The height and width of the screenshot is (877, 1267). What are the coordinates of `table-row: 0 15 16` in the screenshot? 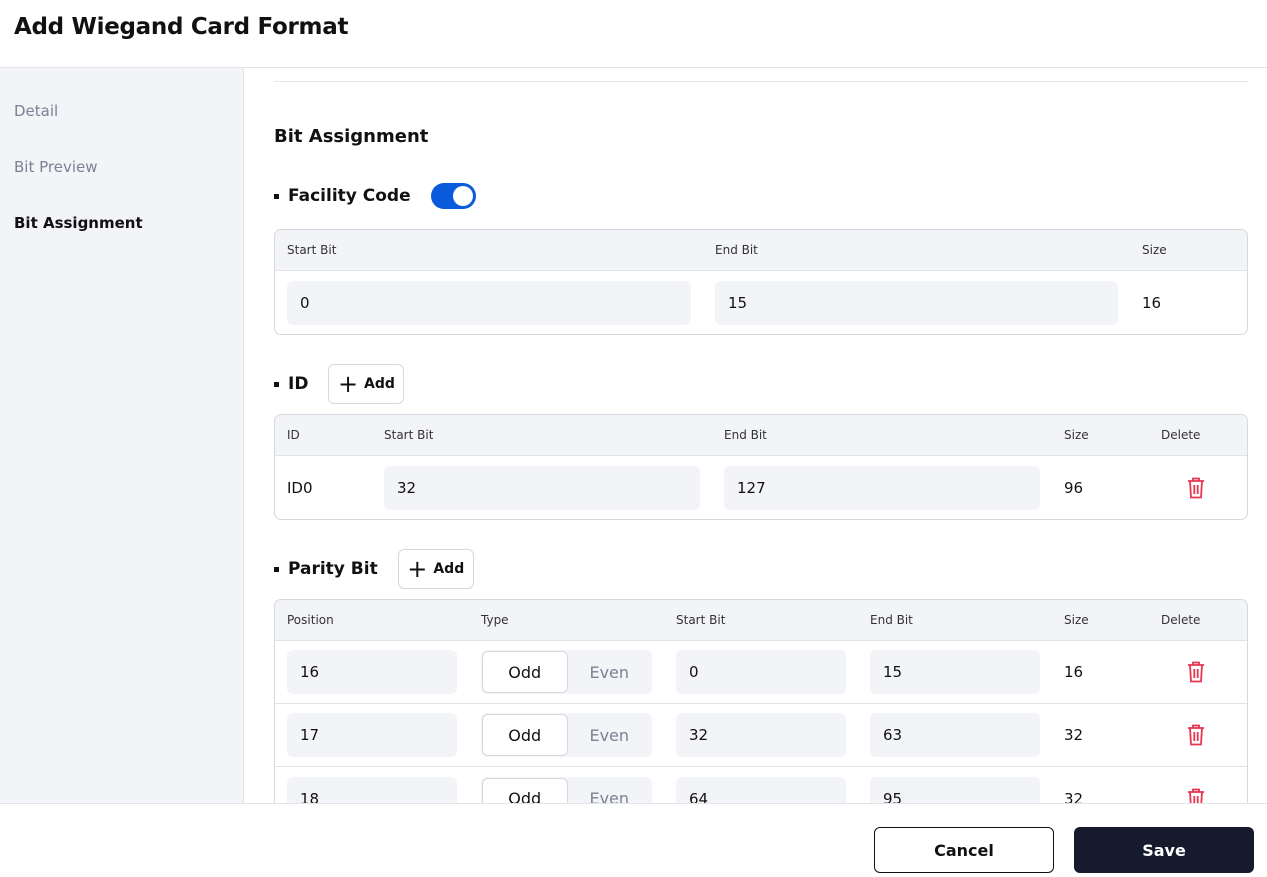 It's located at (761, 302).